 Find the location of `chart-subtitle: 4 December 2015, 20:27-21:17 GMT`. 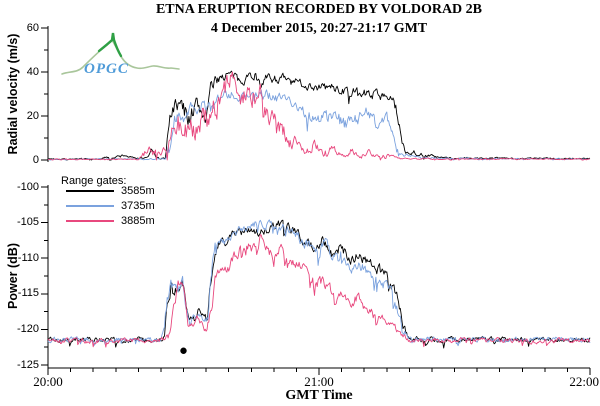

chart-subtitle: 4 December 2015, 20:27-21:17 GMT is located at coordinates (319, 28).